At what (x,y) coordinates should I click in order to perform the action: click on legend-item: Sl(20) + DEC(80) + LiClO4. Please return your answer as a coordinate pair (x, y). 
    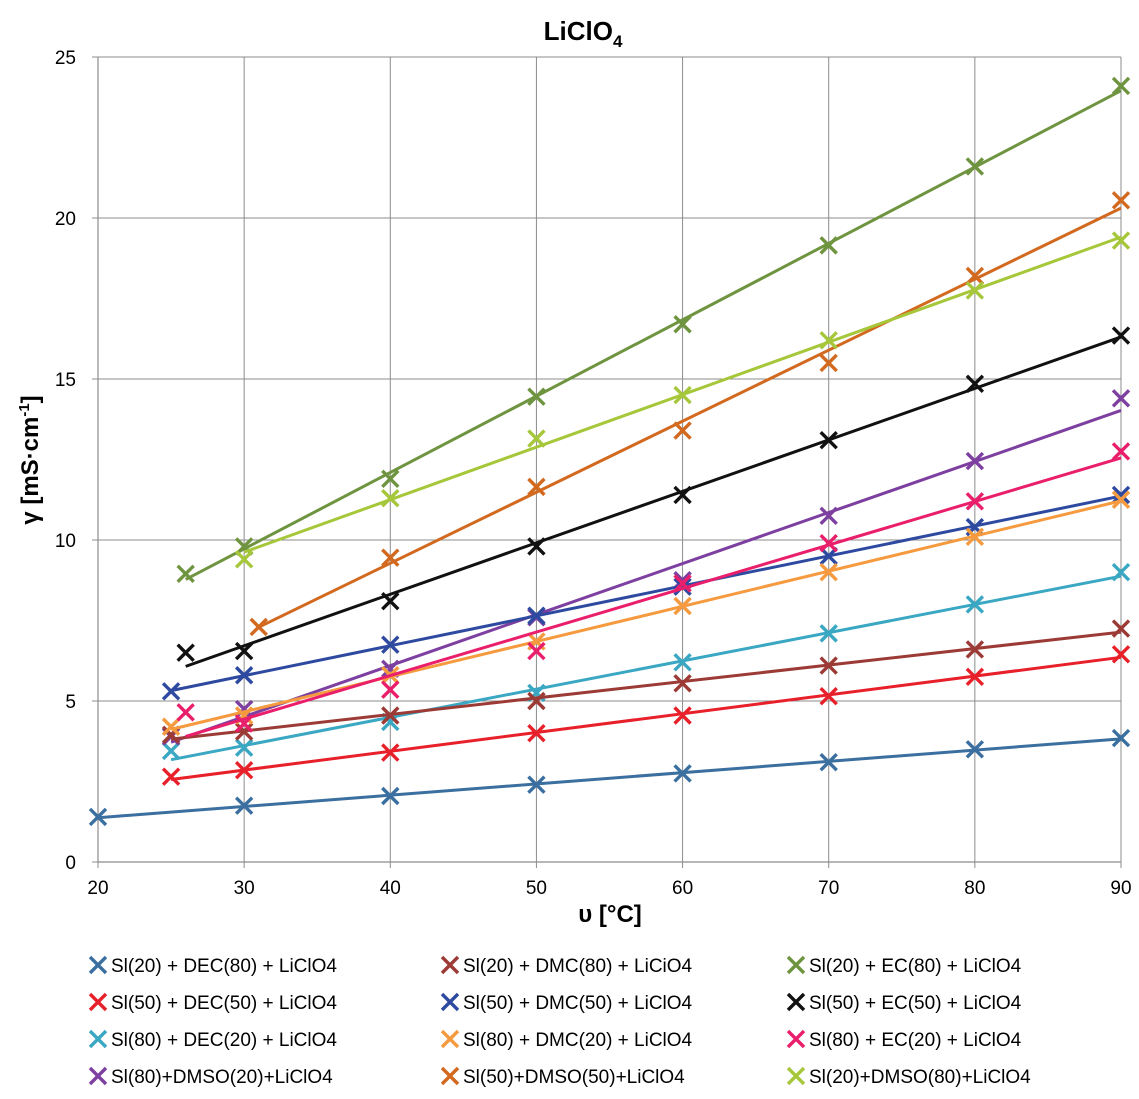
    Looking at the image, I should click on (212, 966).